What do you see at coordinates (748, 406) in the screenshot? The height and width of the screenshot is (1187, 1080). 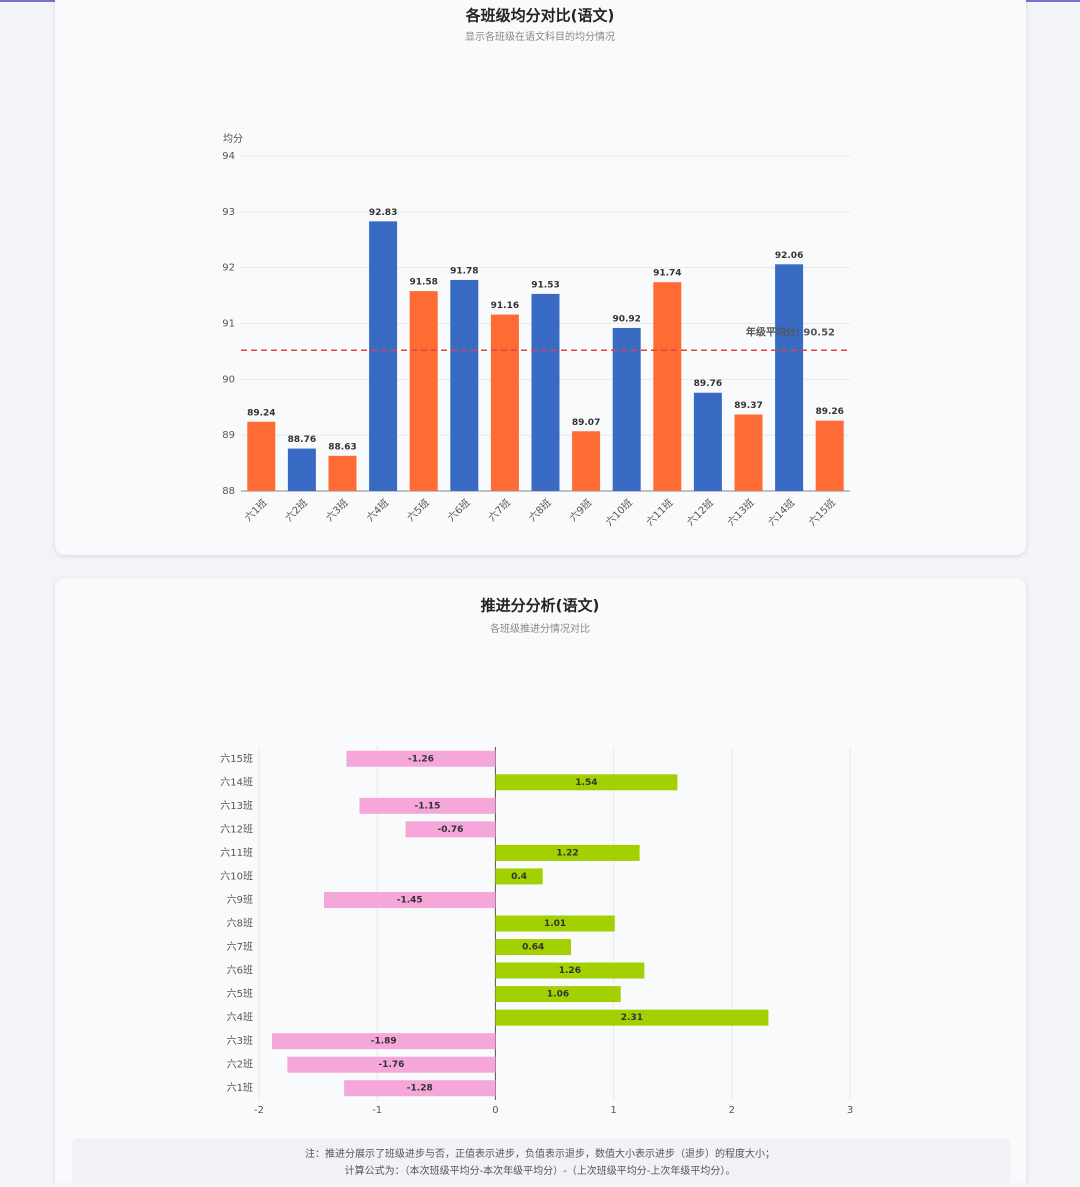 I see `value-label: 89.37` at bounding box center [748, 406].